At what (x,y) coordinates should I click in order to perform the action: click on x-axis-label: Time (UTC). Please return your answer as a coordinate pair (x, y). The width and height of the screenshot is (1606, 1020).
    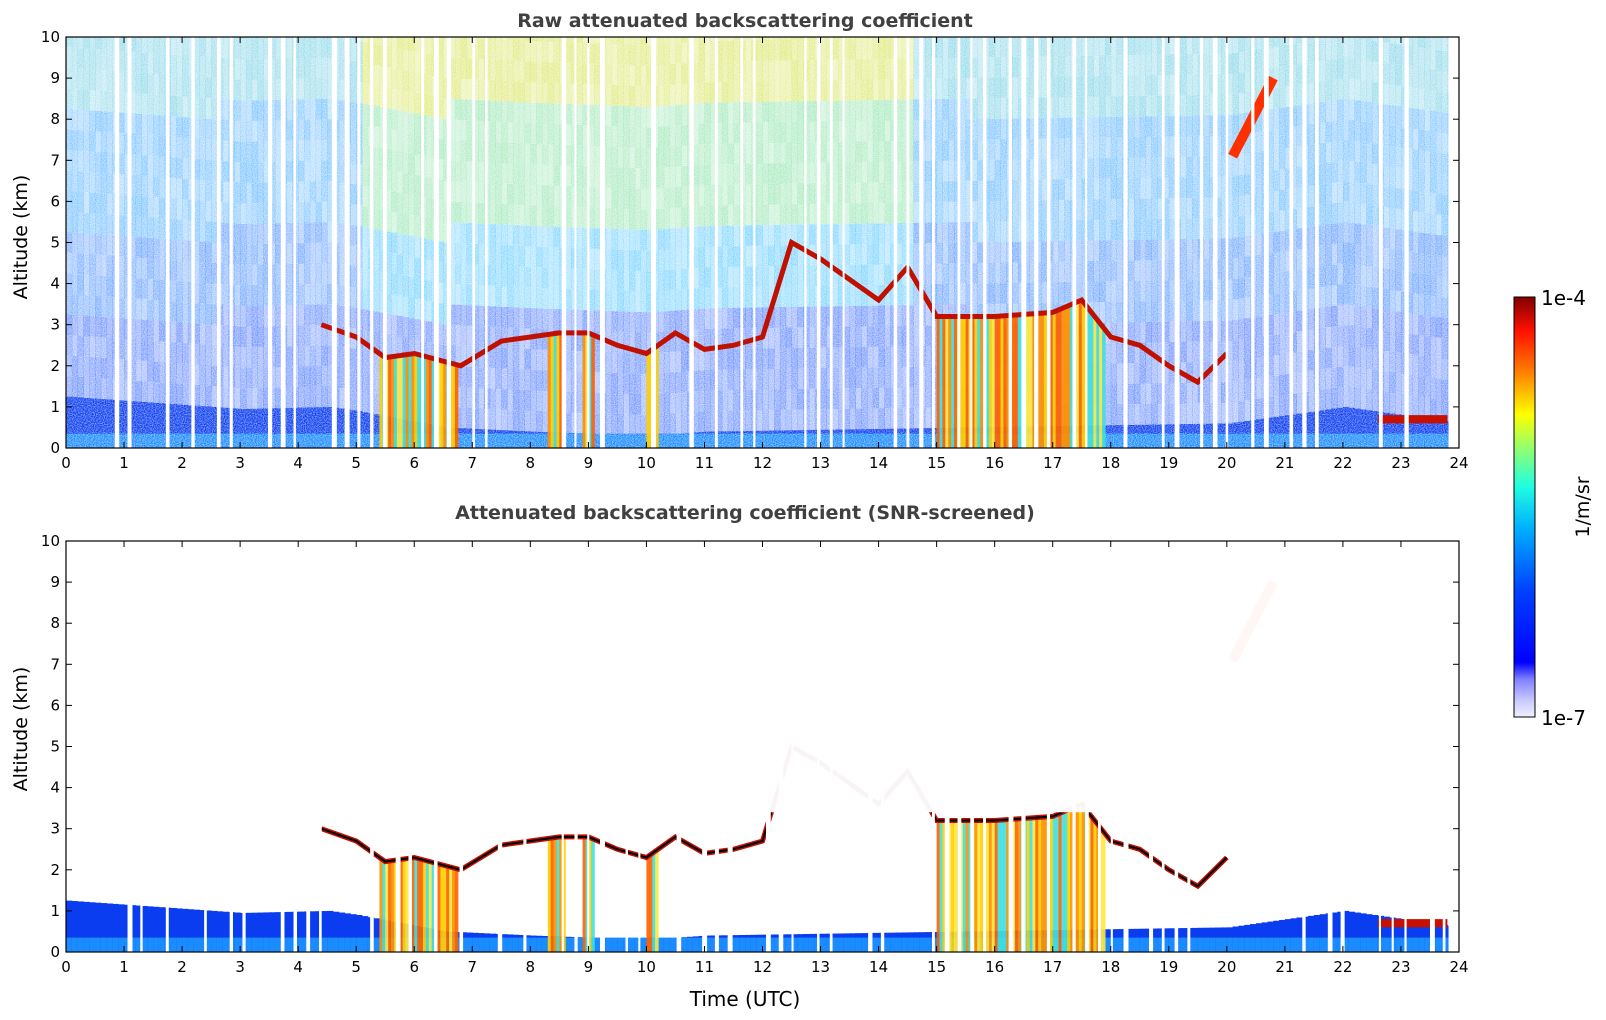
    Looking at the image, I should click on (745, 999).